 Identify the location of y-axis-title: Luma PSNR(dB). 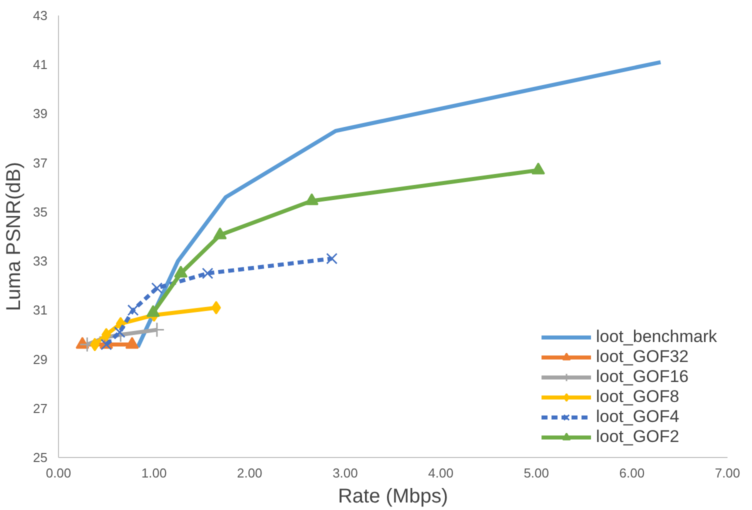
(14, 236).